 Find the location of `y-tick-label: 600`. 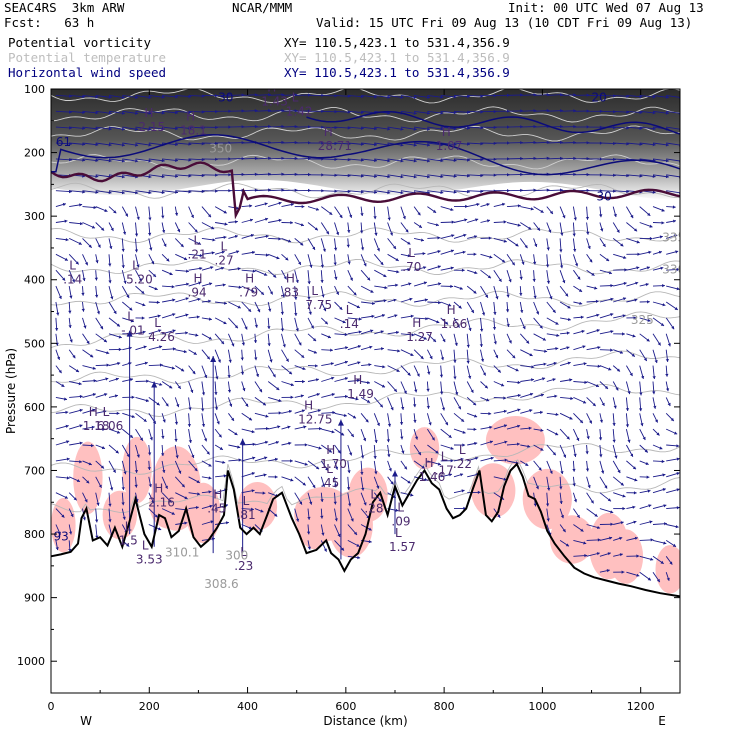

y-tick-label: 600 is located at coordinates (34, 407).